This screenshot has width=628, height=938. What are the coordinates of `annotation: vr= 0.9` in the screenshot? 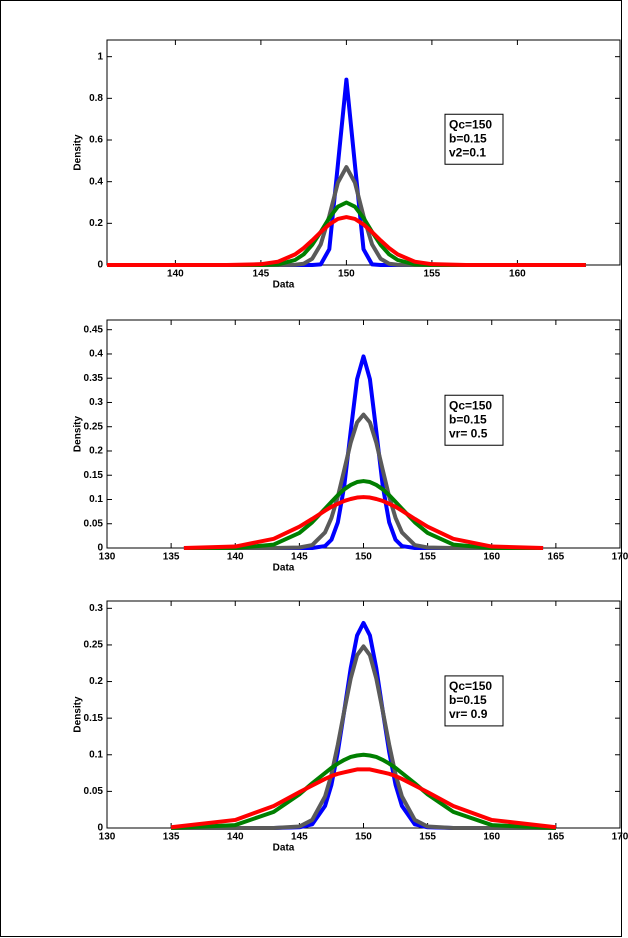 It's located at (468, 714).